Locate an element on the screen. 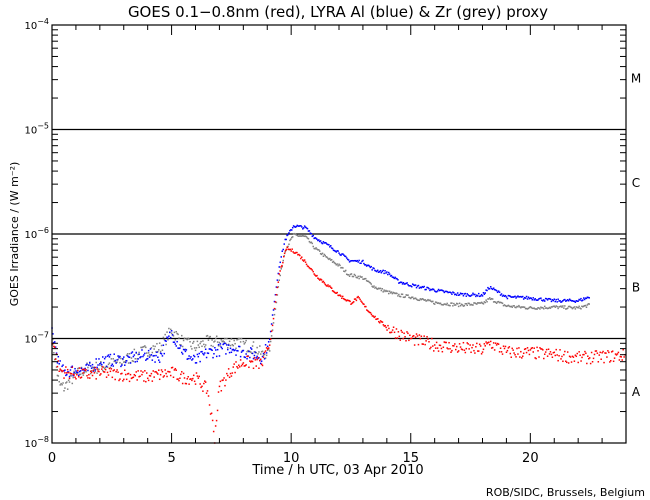  flare-class-M: M is located at coordinates (636, 78).